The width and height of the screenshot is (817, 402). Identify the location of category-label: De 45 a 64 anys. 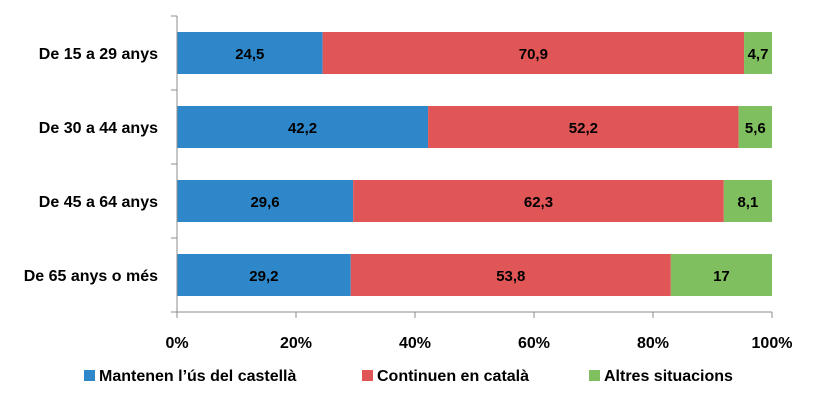
(98, 202).